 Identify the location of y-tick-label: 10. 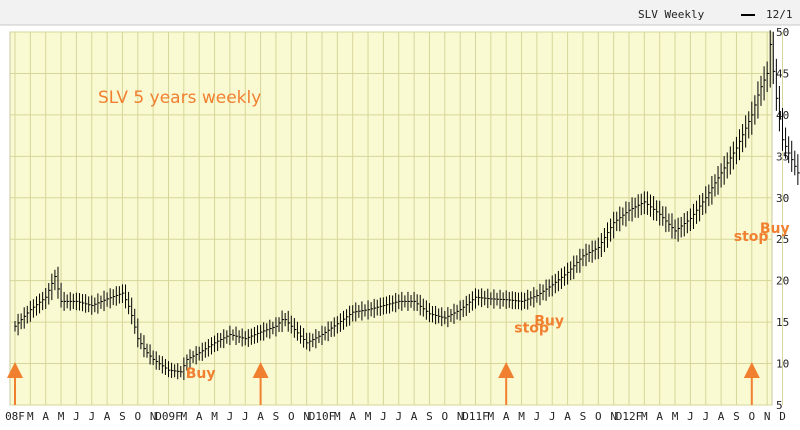
(782, 364).